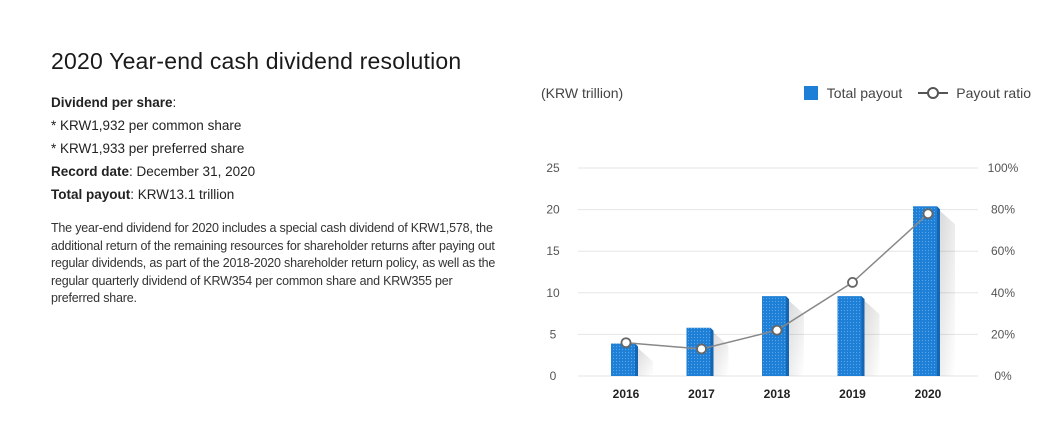 The image size is (1047, 434). Describe the element at coordinates (276, 171) in the screenshot. I see `record-date-row: Record date: December 31, 2020` at that location.